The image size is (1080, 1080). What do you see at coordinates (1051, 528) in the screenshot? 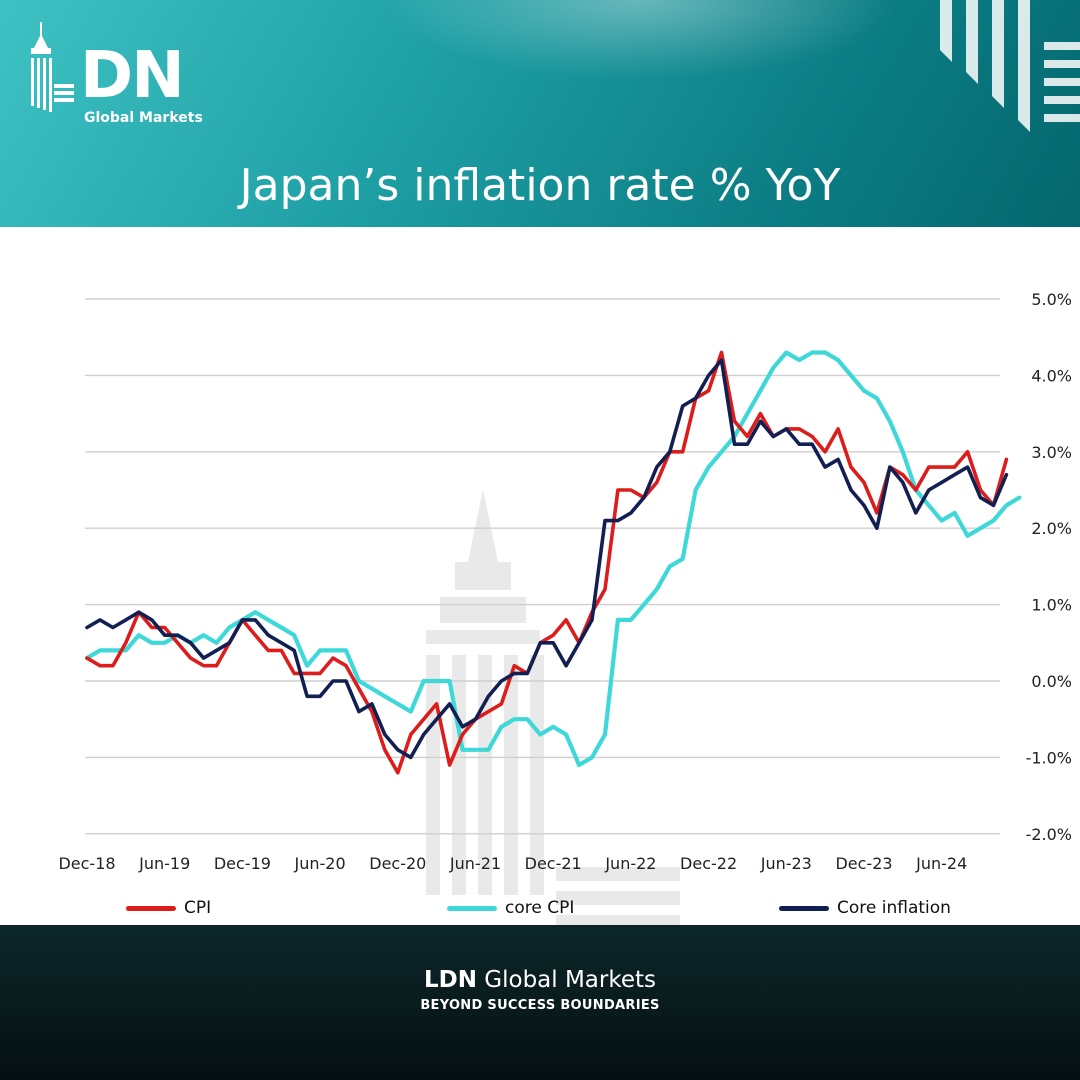
I see `y-tick-label: 2.0%` at bounding box center [1051, 528].